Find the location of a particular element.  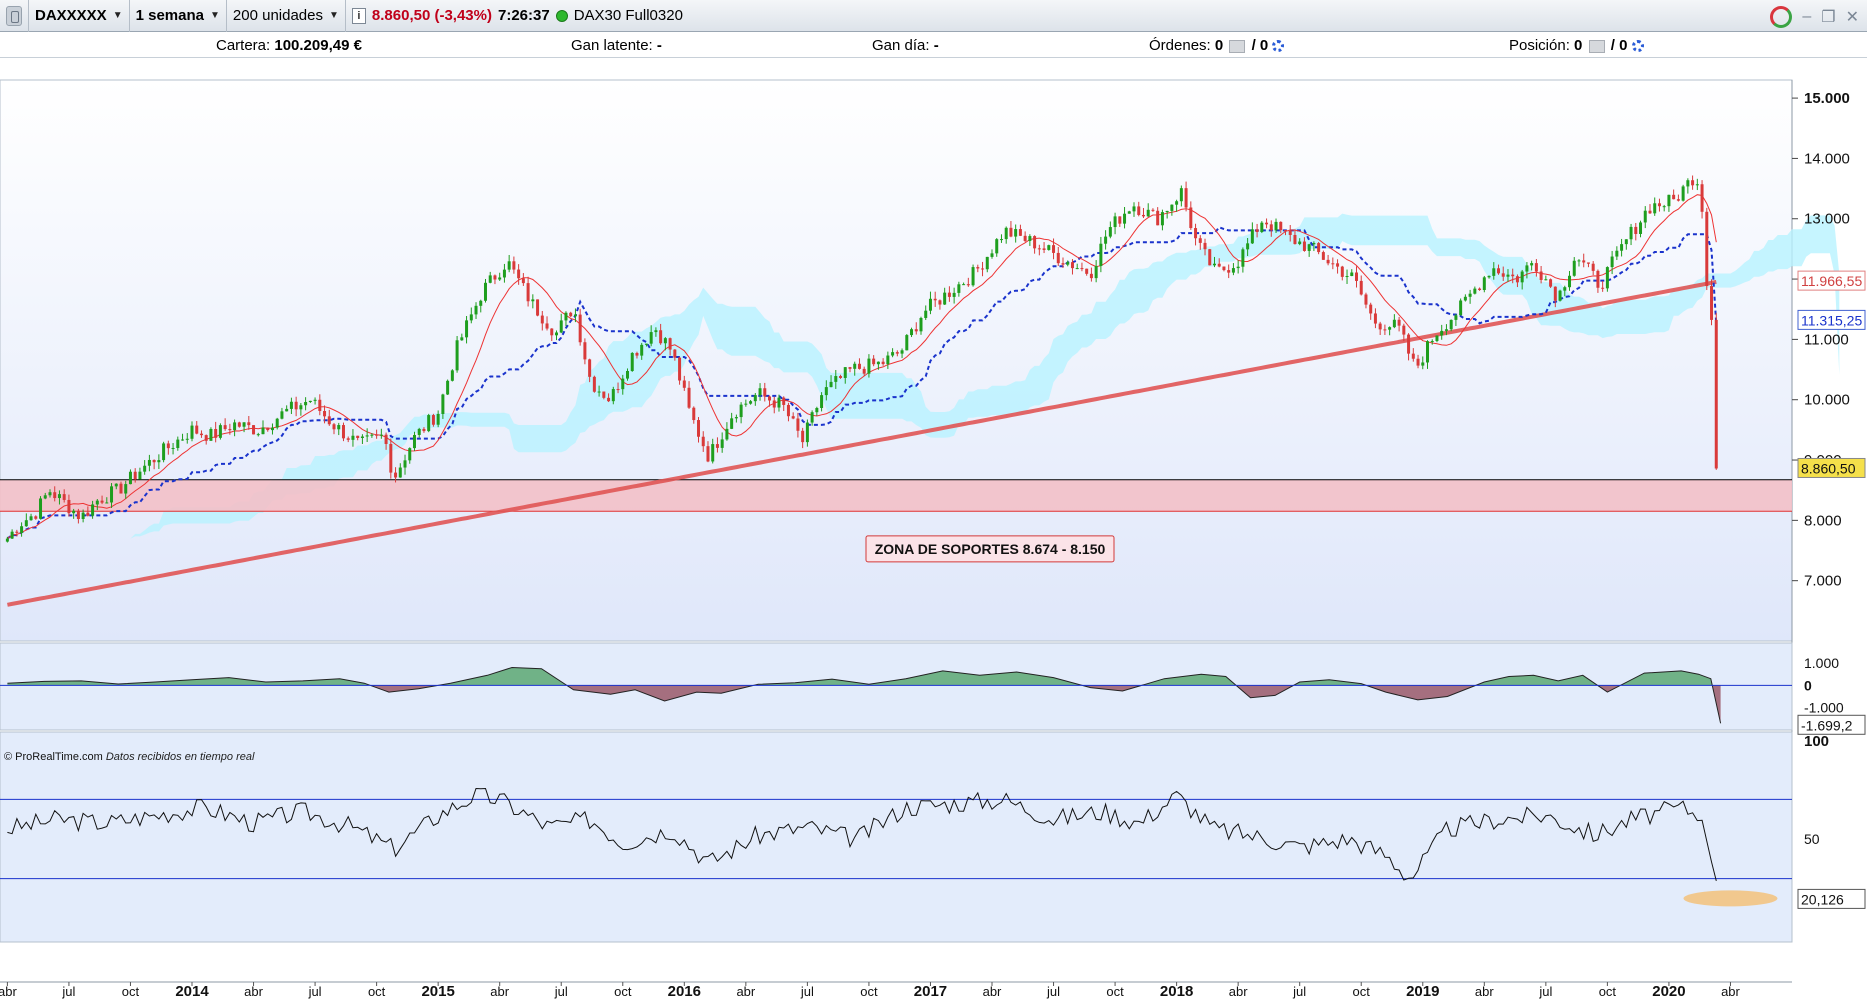

chevron-down-icon: ▼ is located at coordinates (117, 15).